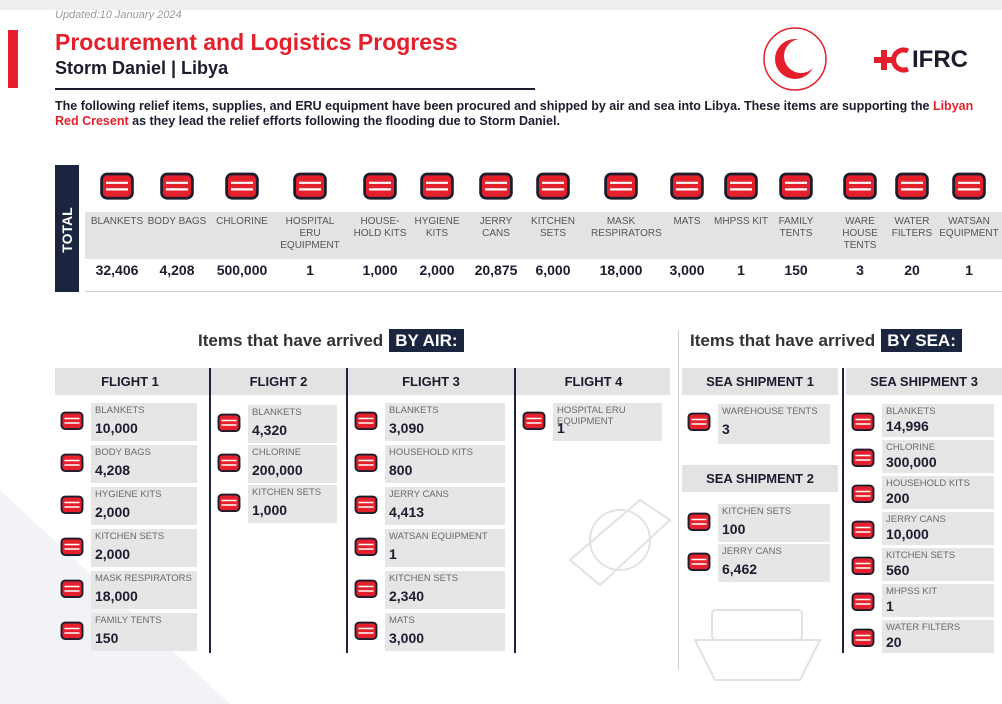  What do you see at coordinates (496, 270) in the screenshot?
I see `total-item-value: 20,875` at bounding box center [496, 270].